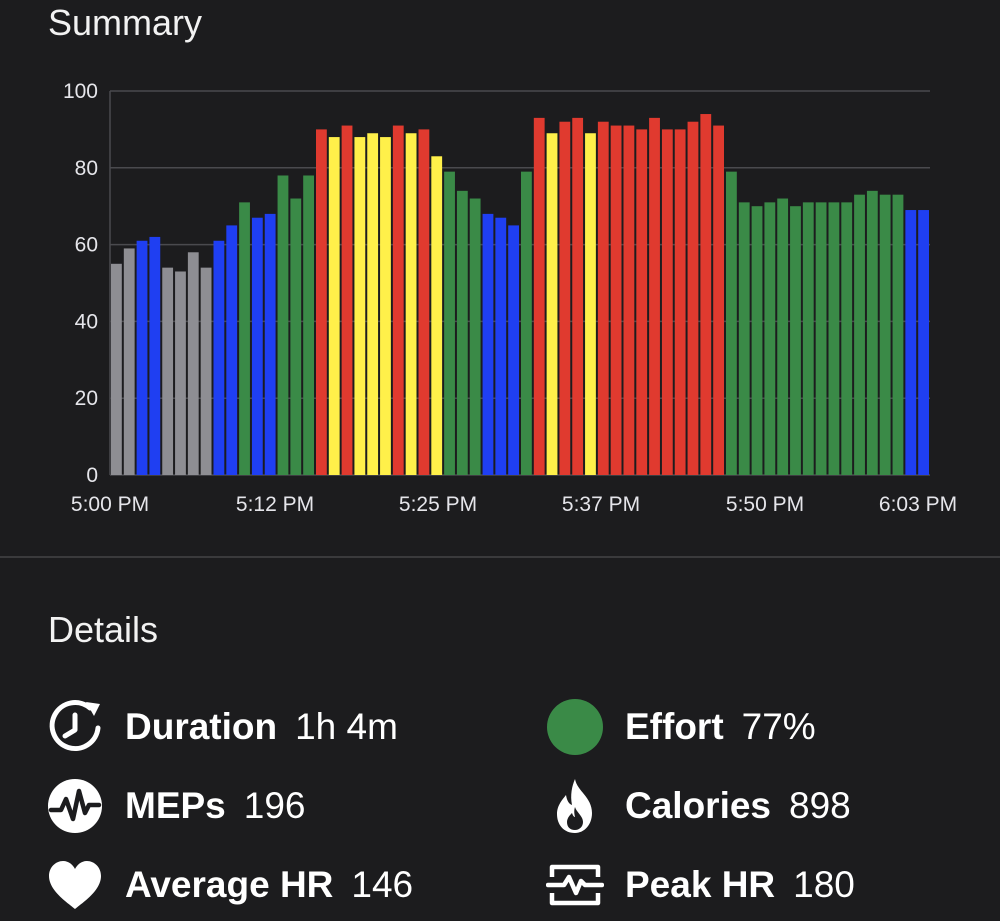 This screenshot has width=1000, height=921. I want to click on meps-value: 196, so click(274, 805).